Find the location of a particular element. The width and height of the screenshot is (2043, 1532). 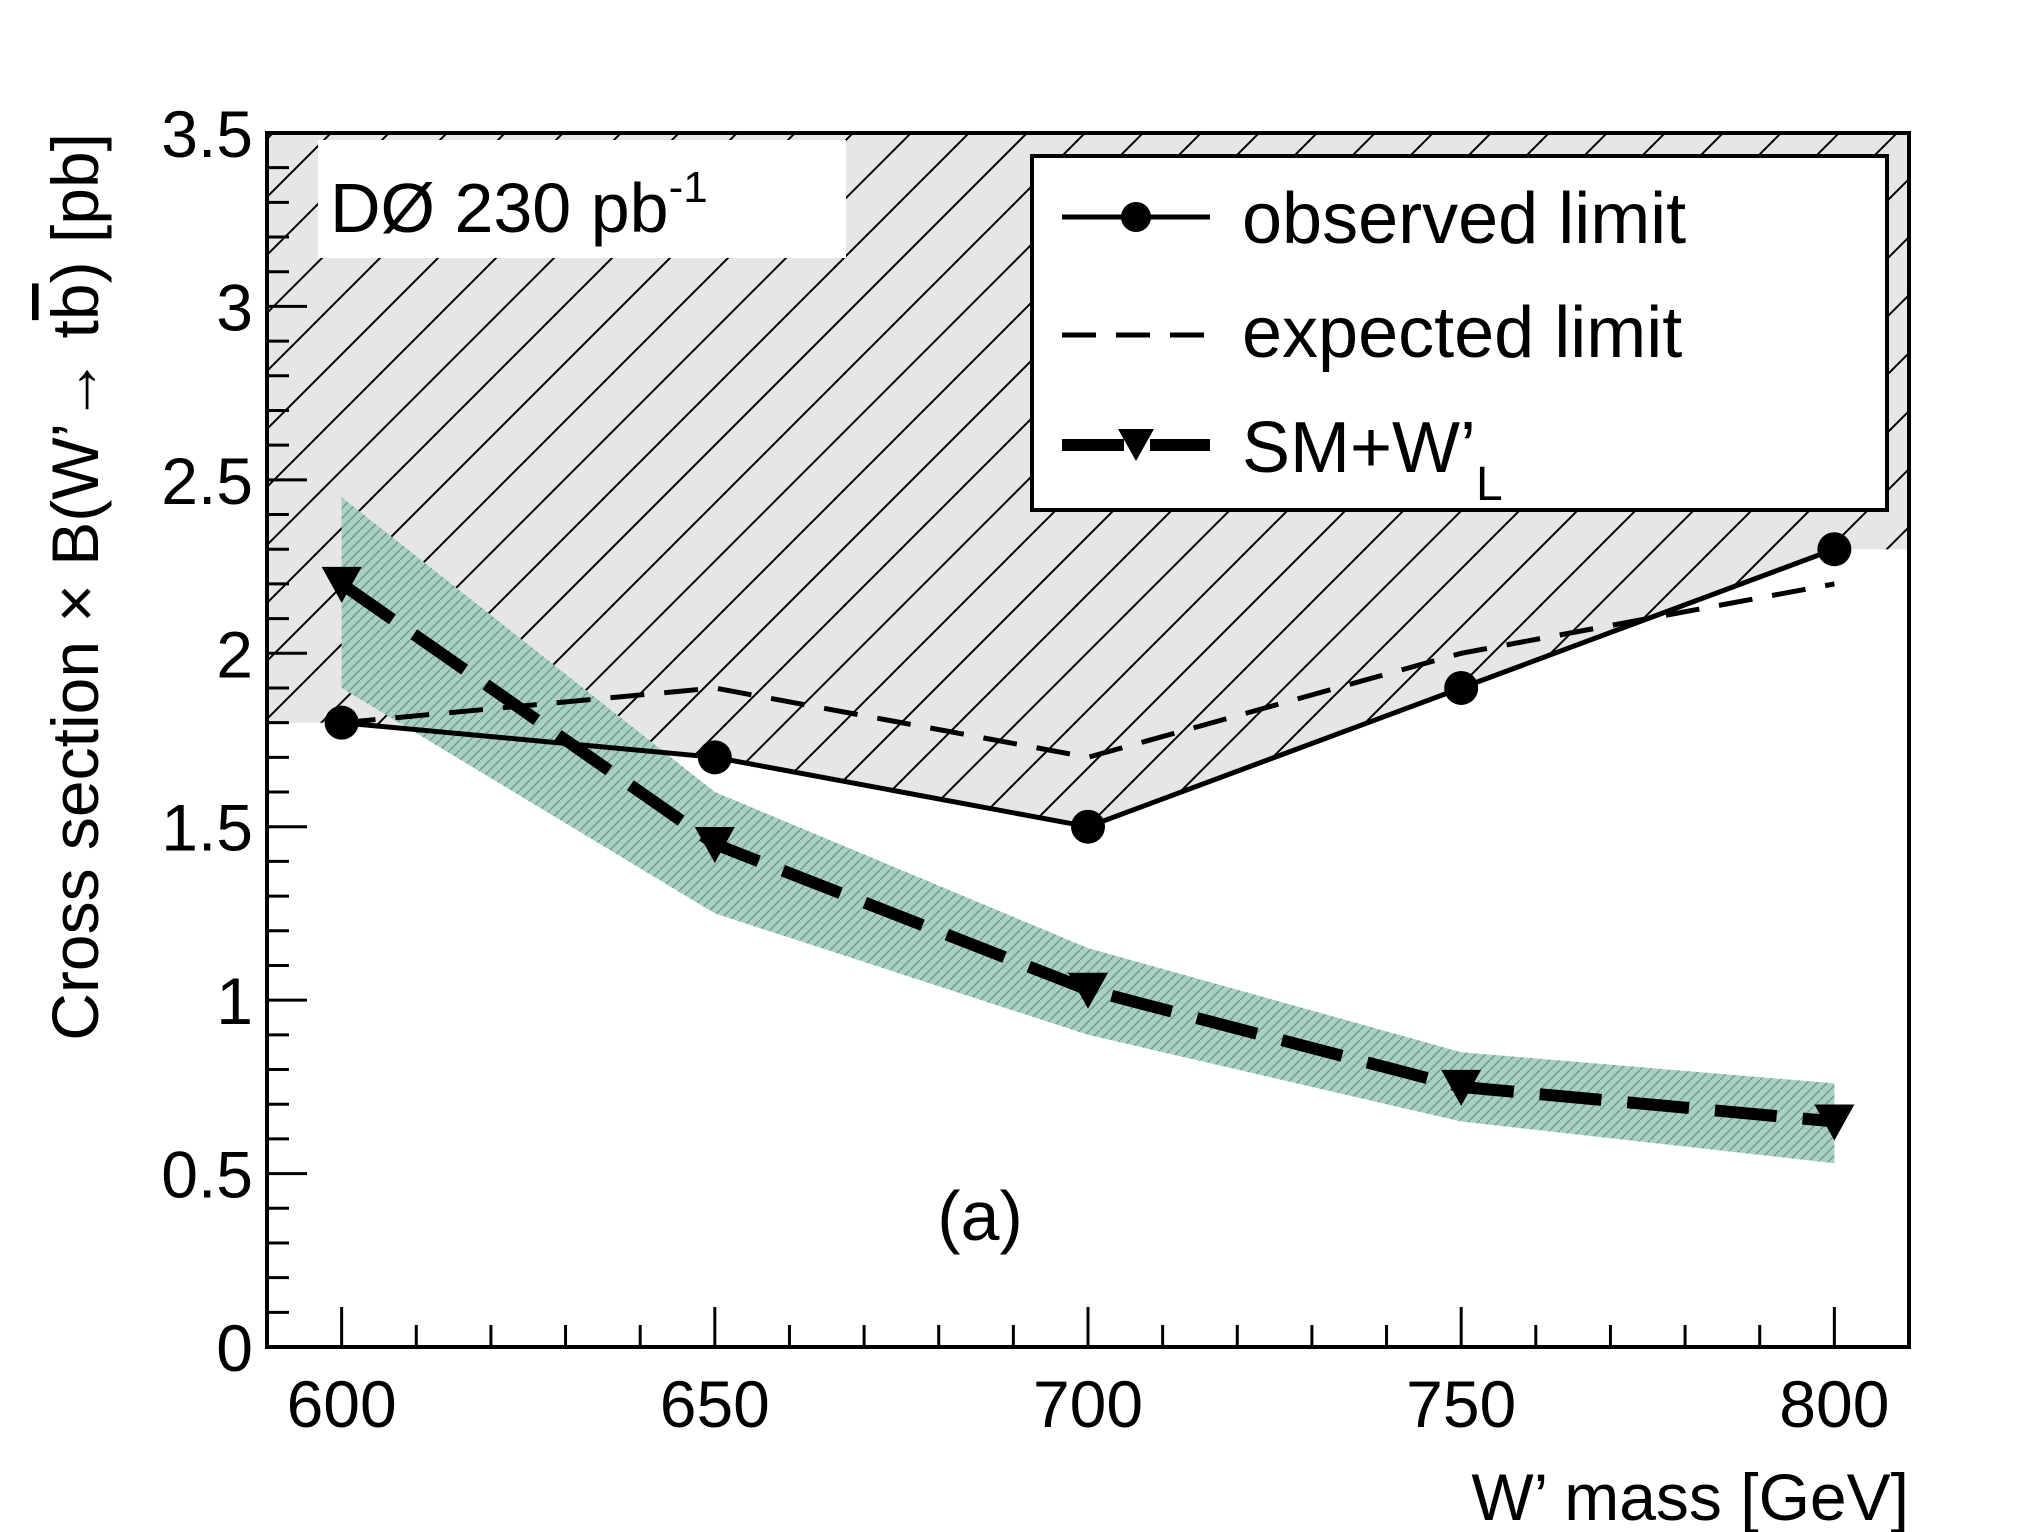

y-axis-title-close: ) [pb] is located at coordinates (75, 208).